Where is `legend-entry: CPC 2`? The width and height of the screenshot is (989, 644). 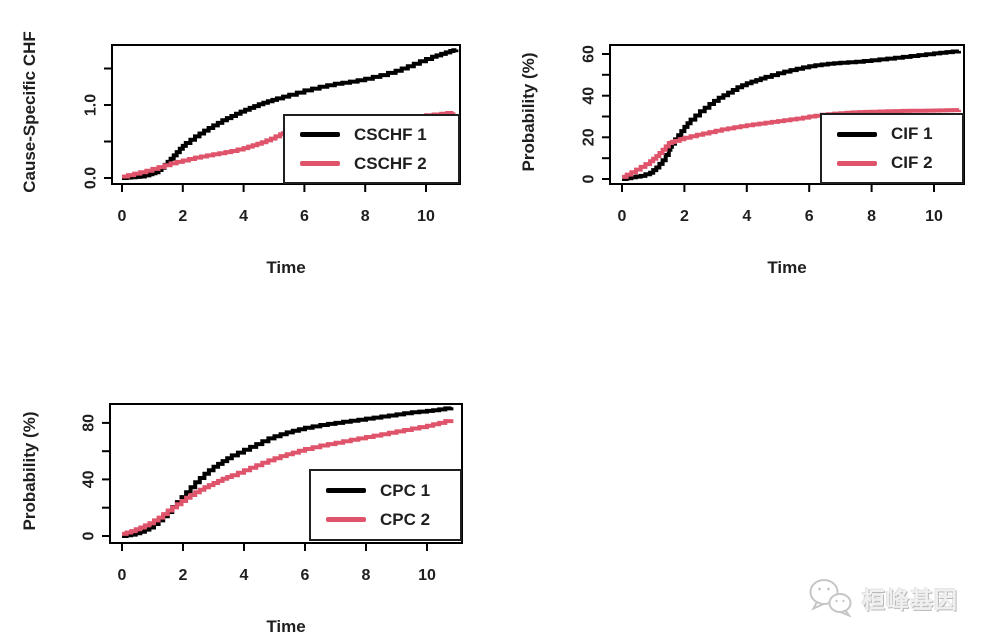
legend-entry: CPC 2 is located at coordinates (393, 520).